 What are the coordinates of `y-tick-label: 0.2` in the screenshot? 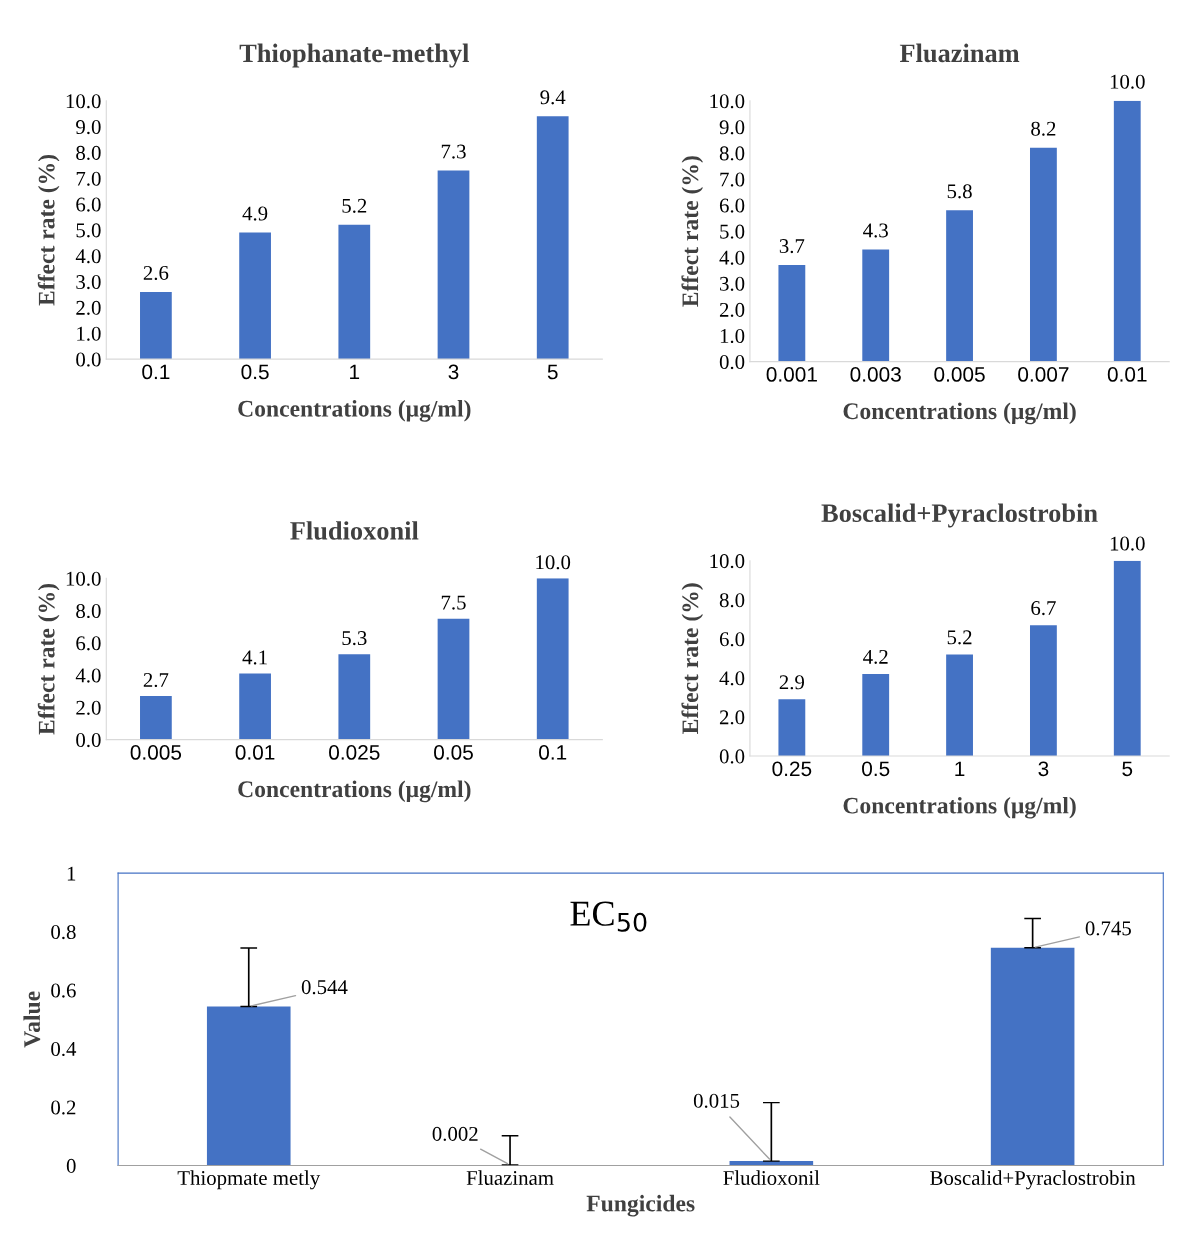 It's located at (63, 1107).